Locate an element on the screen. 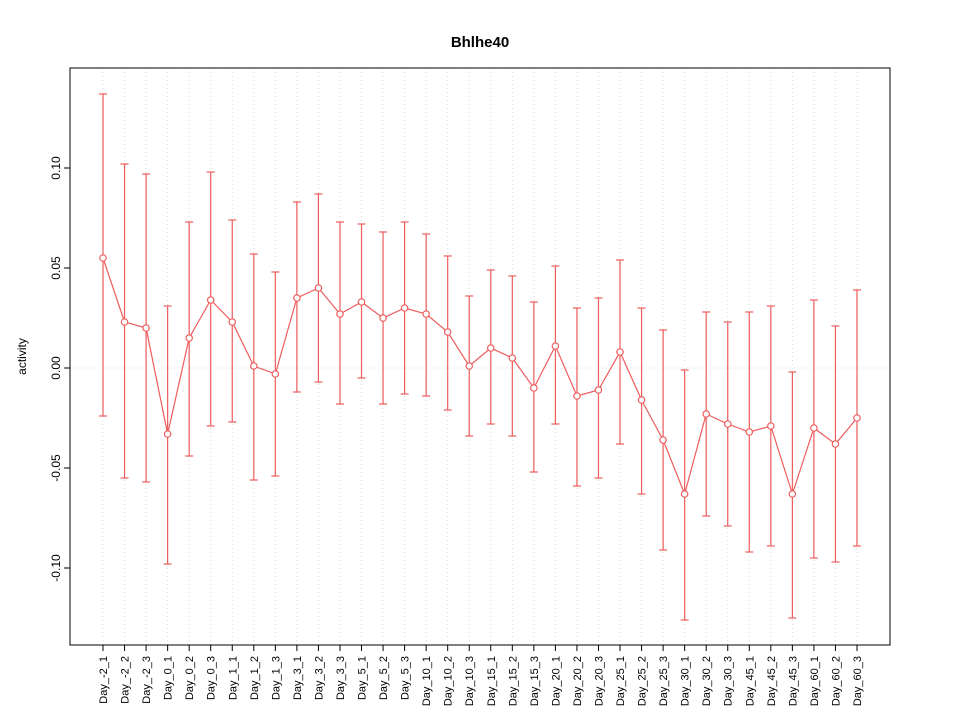 The image size is (960, 720). x-tick-label: Day_30_3 is located at coordinates (729, 681).